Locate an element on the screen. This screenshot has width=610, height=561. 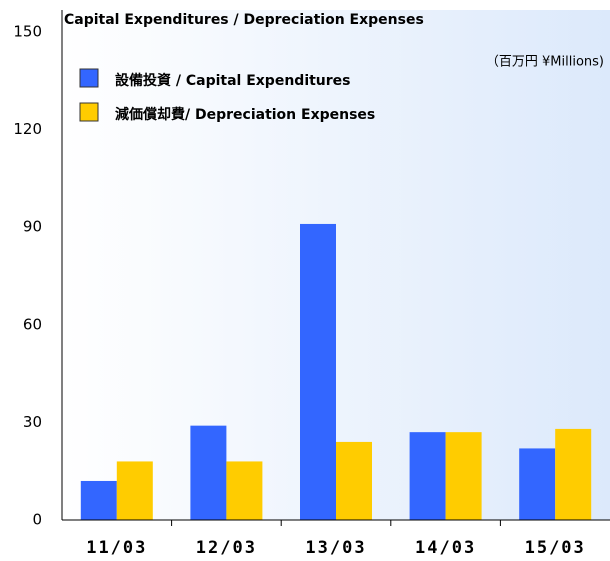
legend-label: 設備投資 / Capital Expenditures is located at coordinates (233, 80).